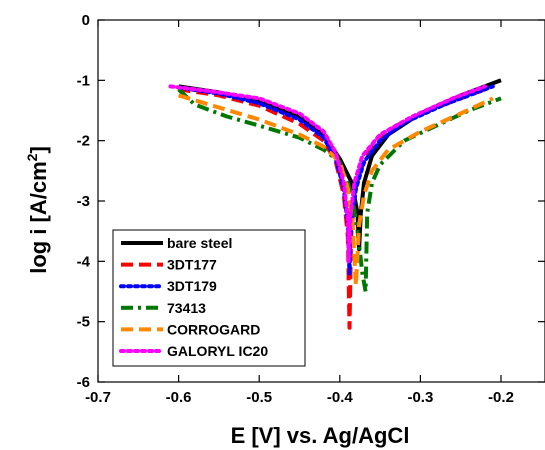  Describe the element at coordinates (83, 382) in the screenshot. I see `y-tick-label: -6` at that location.